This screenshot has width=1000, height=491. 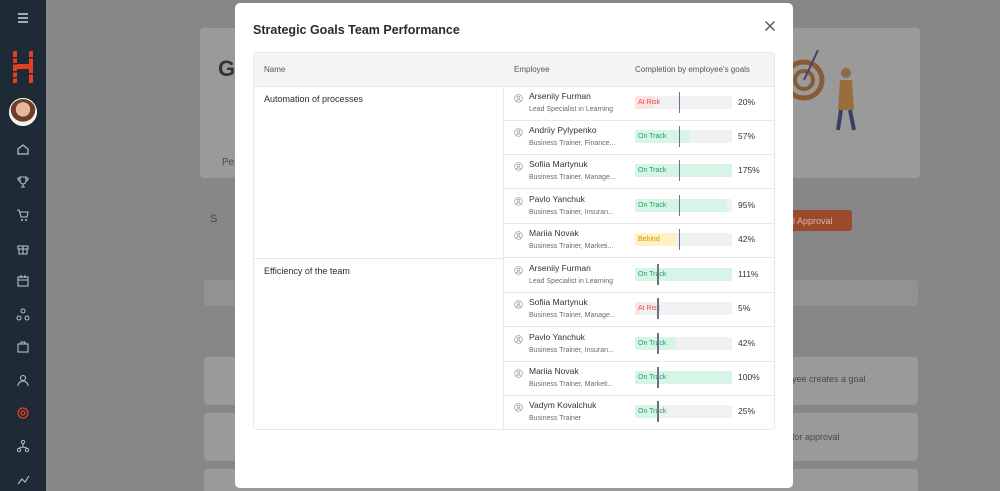 What do you see at coordinates (23, 18) in the screenshot?
I see `menu-icon` at bounding box center [23, 18].